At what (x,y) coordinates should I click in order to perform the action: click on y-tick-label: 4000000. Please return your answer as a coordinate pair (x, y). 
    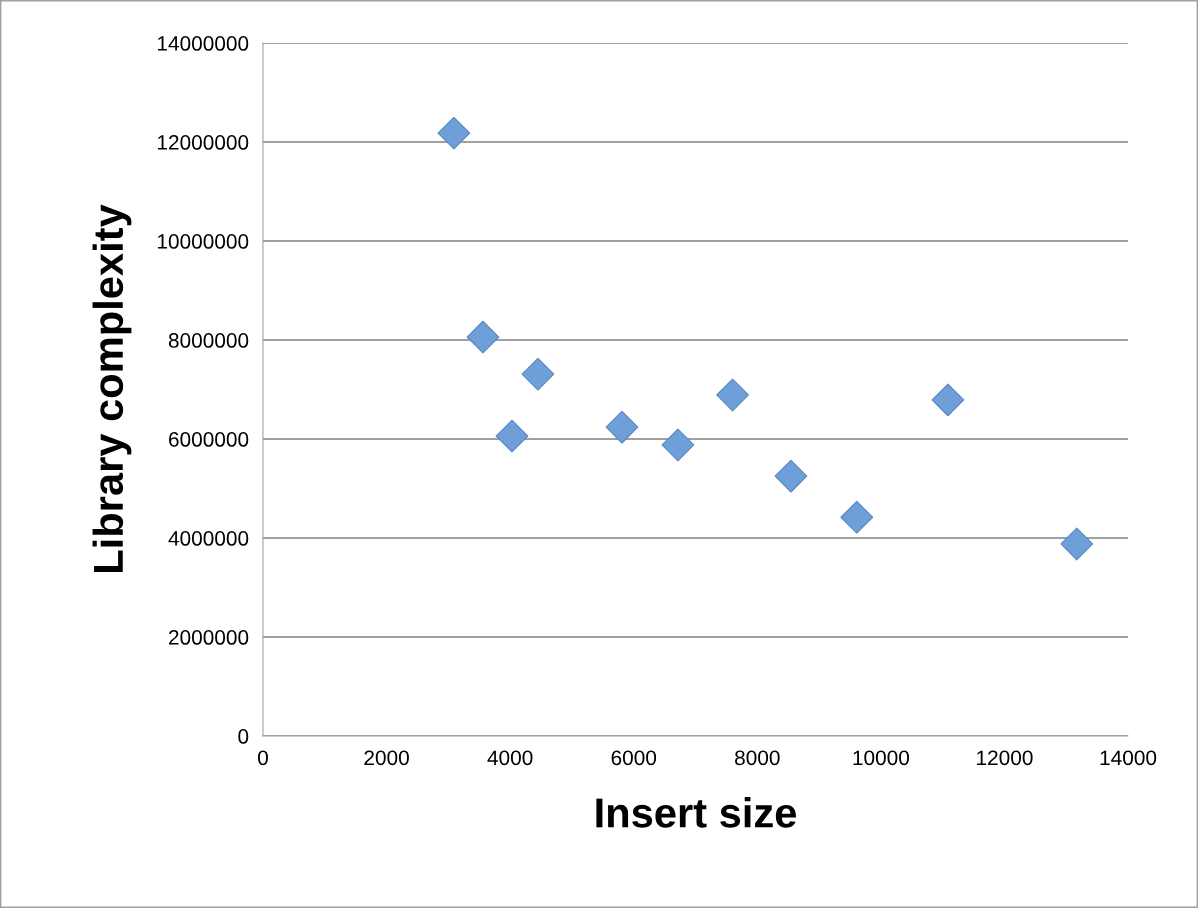
    Looking at the image, I should click on (208, 538).